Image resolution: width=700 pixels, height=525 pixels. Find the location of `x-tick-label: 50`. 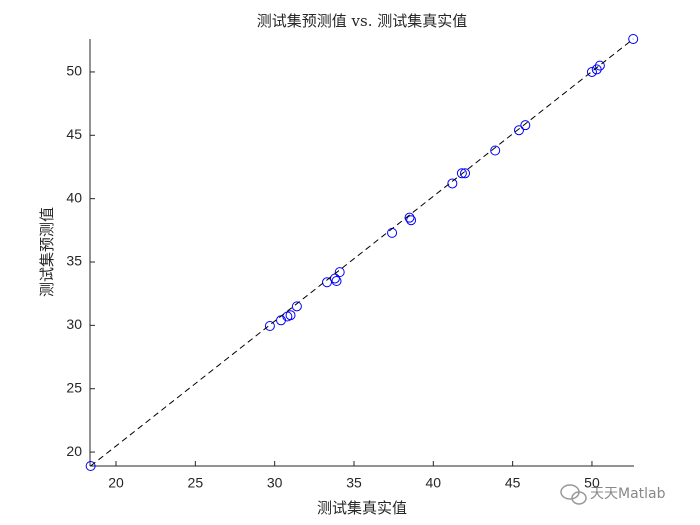

x-tick-label: 50 is located at coordinates (592, 483).